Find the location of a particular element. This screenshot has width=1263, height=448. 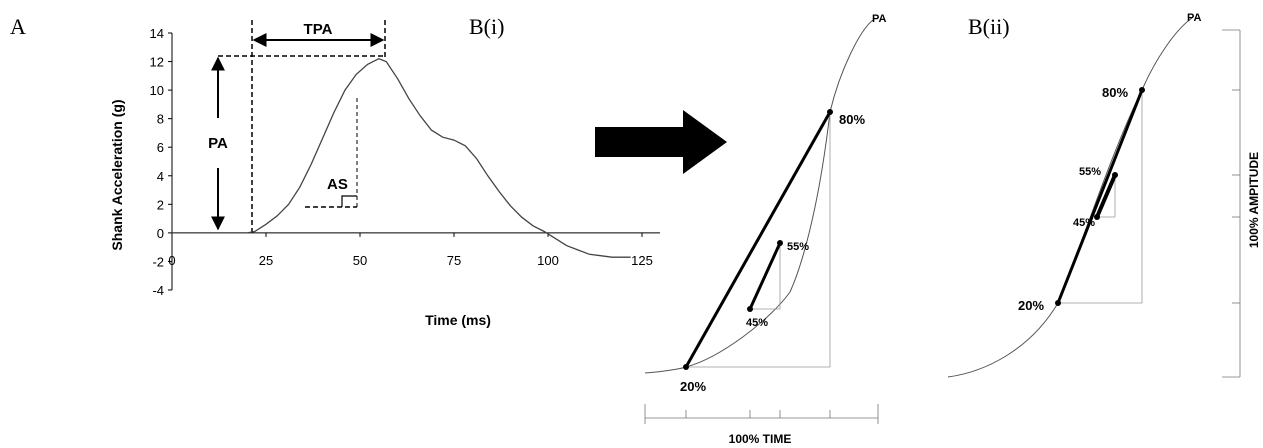

y-tick-label: 2 is located at coordinates (160, 204).